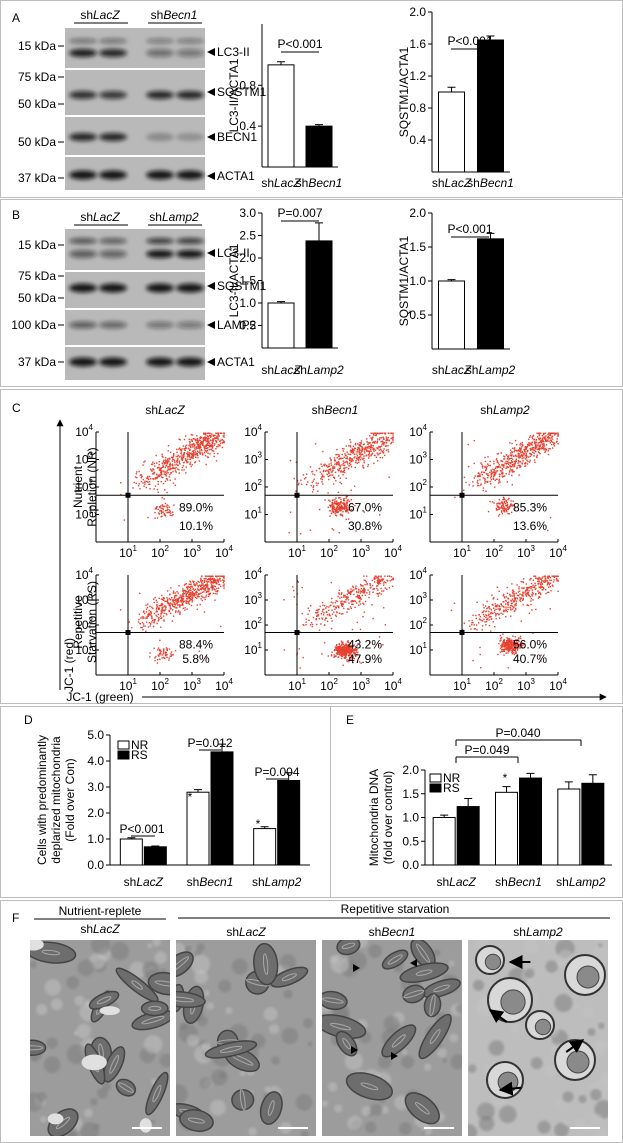 The width and height of the screenshot is (623, 1143). What do you see at coordinates (211, 92) in the screenshot?
I see `protein-pointer` at bounding box center [211, 92].